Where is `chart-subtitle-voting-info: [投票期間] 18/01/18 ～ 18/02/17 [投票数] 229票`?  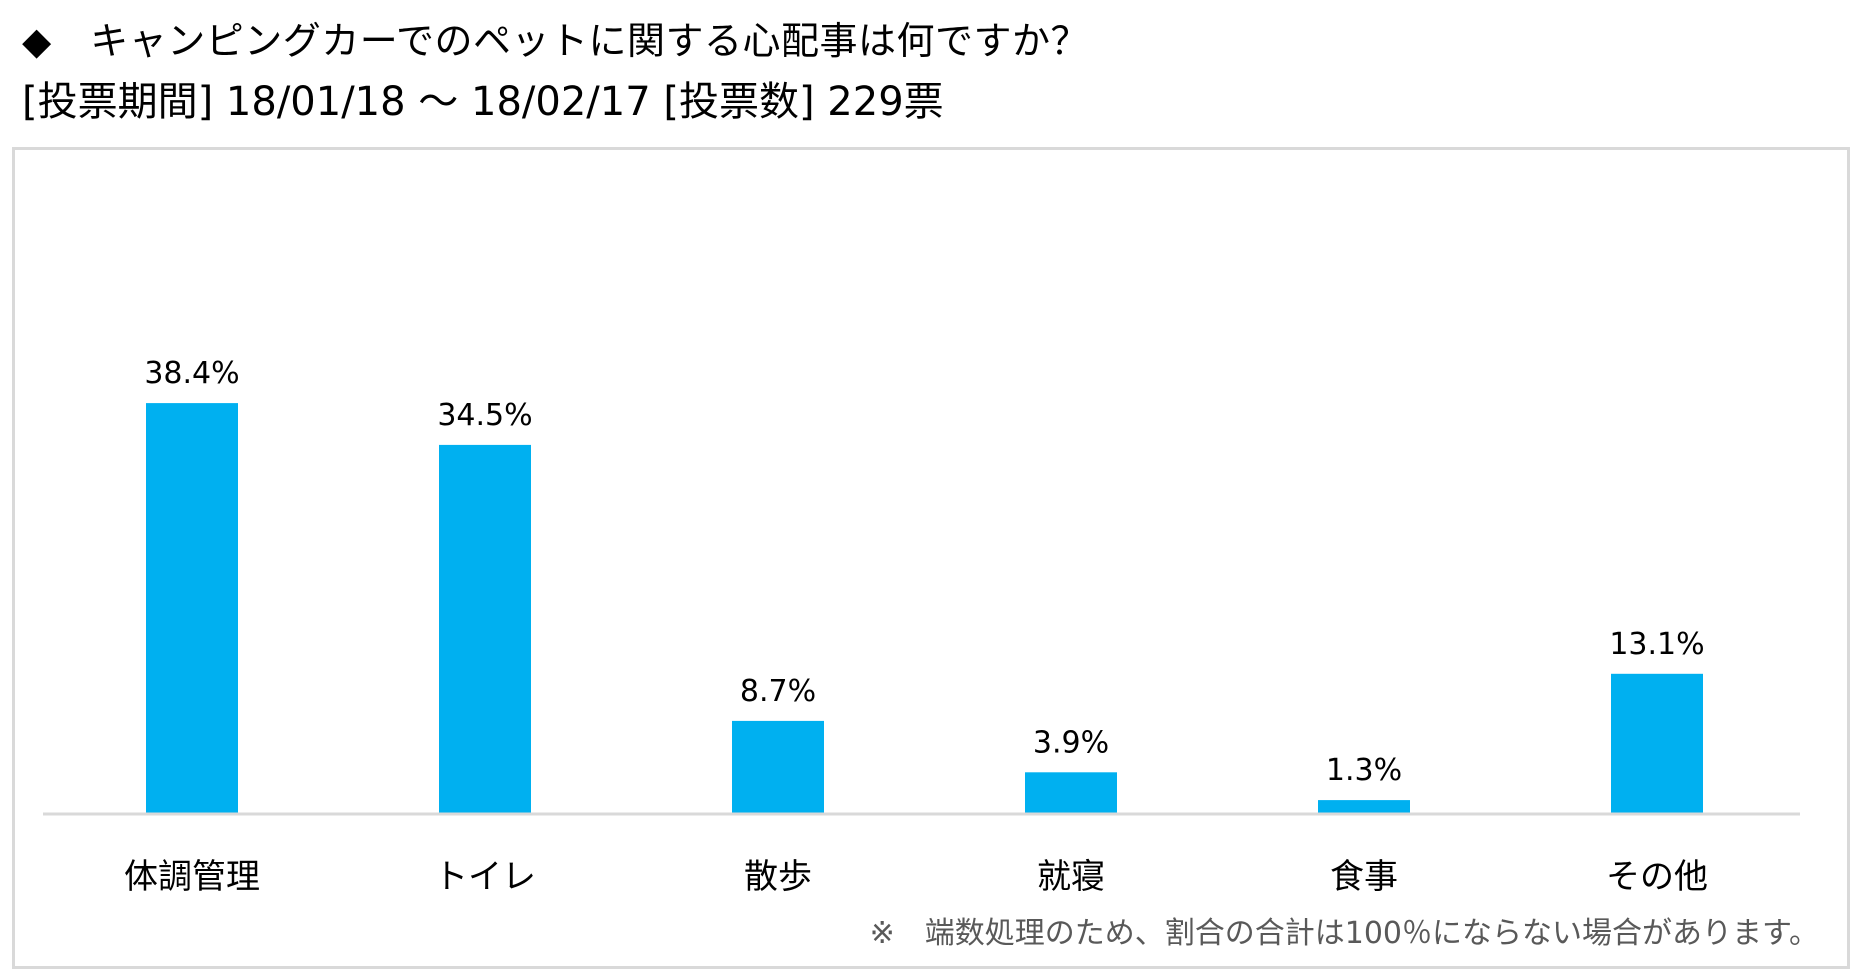
chart-subtitle-voting-info: [投票期間] 18/01/18 ～ 18/02/17 [投票数] 229票 is located at coordinates (483, 102).